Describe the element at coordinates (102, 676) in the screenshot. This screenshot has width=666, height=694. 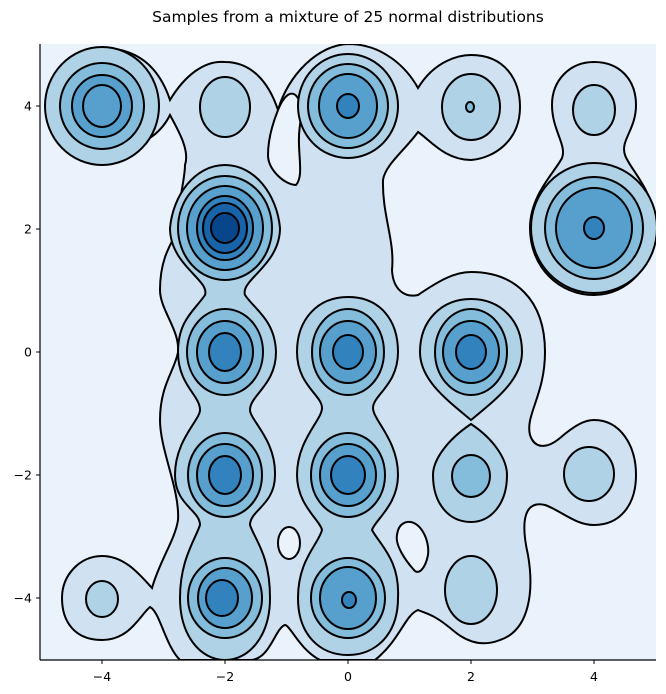
I see `x-tick-label: −4` at that location.